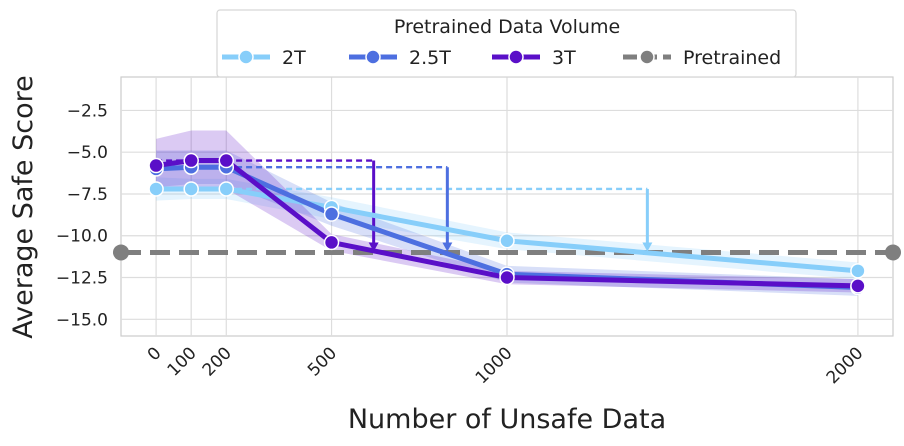 This screenshot has width=904, height=446. Describe the element at coordinates (82, 215) in the screenshot. I see `y-tick-labels: −2.5 −5.0 −7.5 −10.0 −12.5 −15.0` at that location.